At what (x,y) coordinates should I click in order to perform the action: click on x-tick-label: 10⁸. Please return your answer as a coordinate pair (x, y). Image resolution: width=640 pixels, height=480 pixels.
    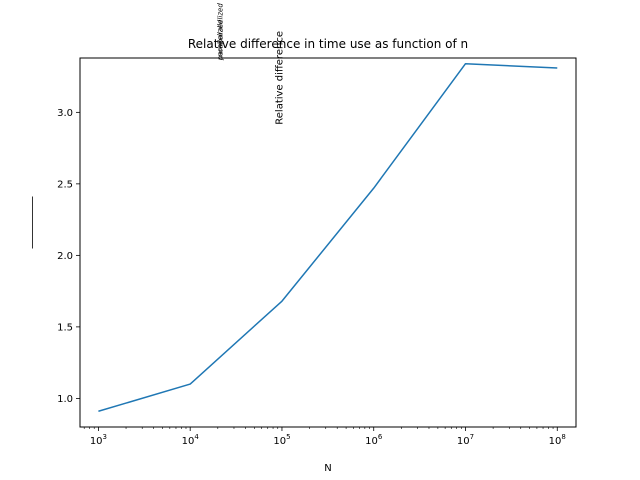
    Looking at the image, I should click on (557, 440).